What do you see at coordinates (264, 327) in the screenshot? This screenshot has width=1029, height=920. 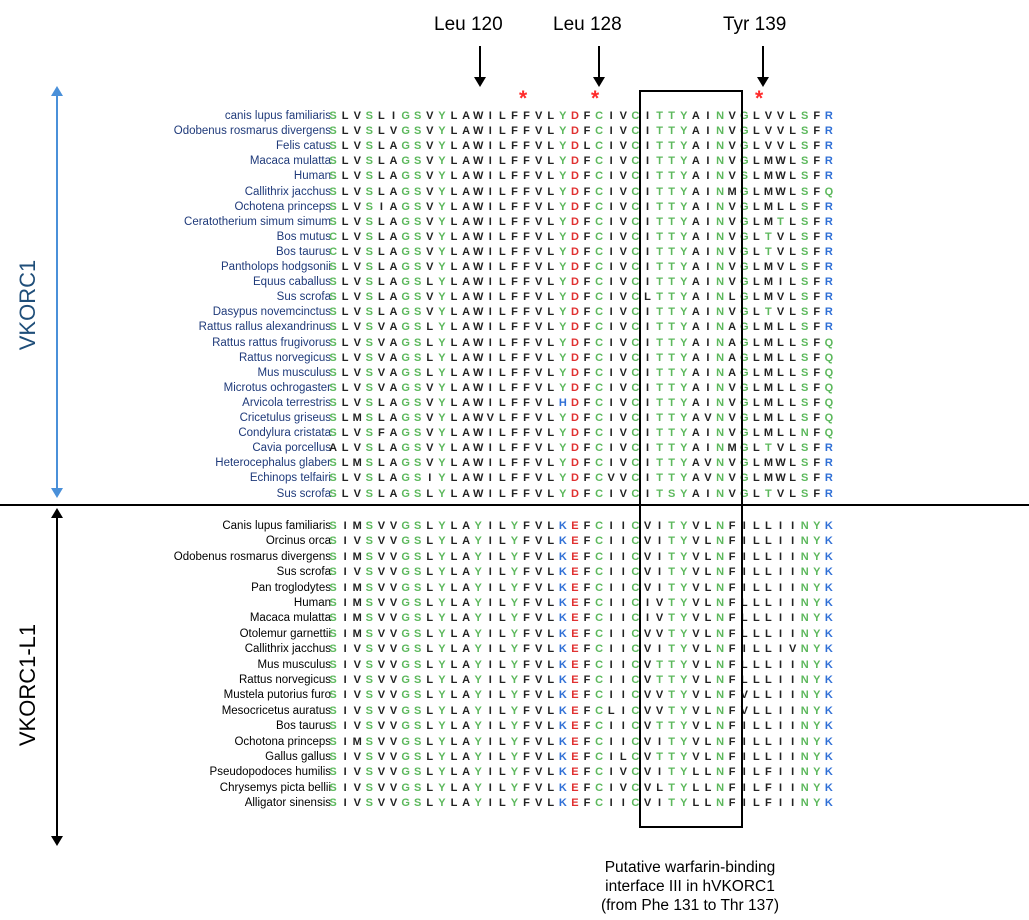 I see `species-name: Rattus rallus alexandrinus` at bounding box center [264, 327].